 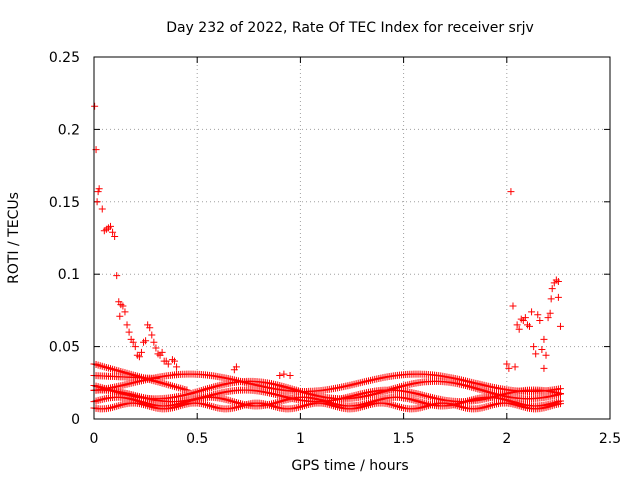 I want to click on y-tick-label: 0.15, so click(x=64, y=203).